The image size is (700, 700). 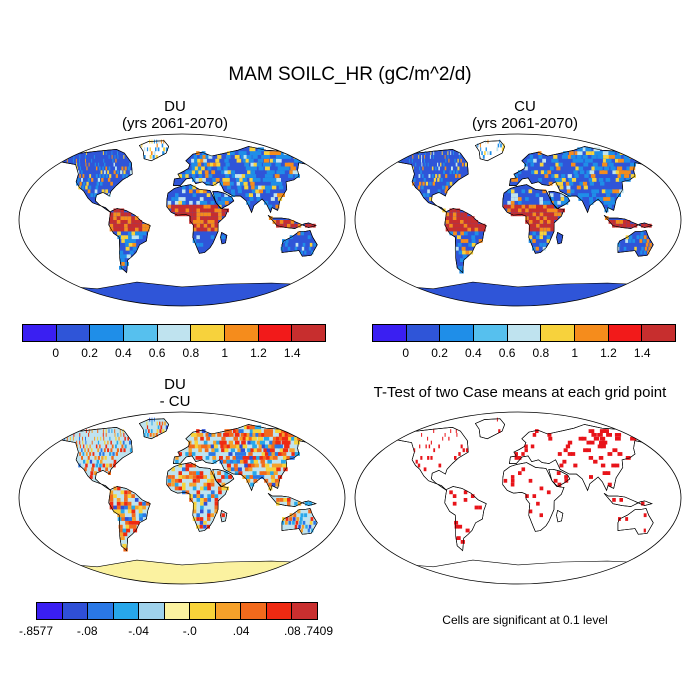 I want to click on coastline, so click(x=154, y=429).